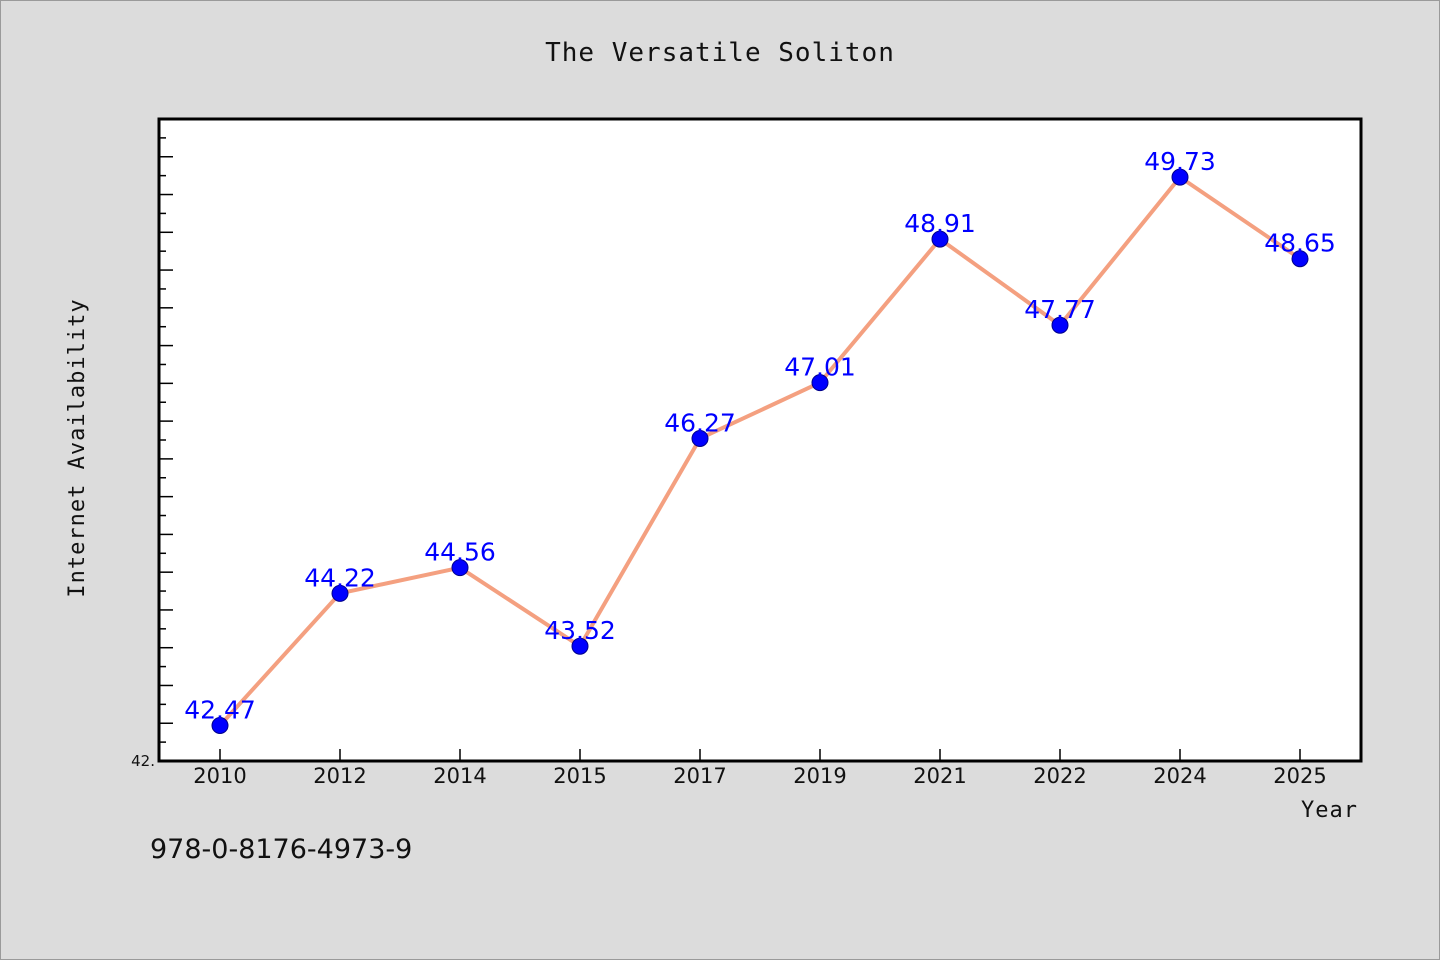  I want to click on x-tick-label: 2012, so click(339, 776).